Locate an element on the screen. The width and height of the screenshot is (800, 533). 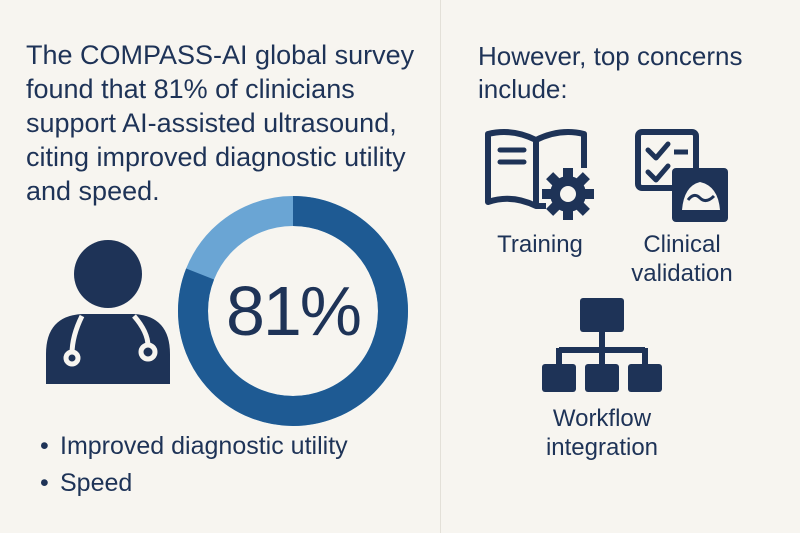
support-donut is located at coordinates (293, 311).